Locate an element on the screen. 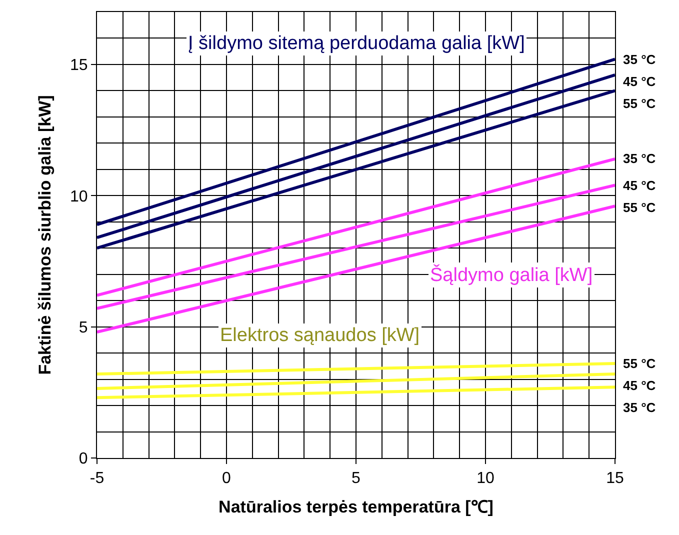  x-axis-title: Natūralios terpės temperatūra [℃] is located at coordinates (356, 507).